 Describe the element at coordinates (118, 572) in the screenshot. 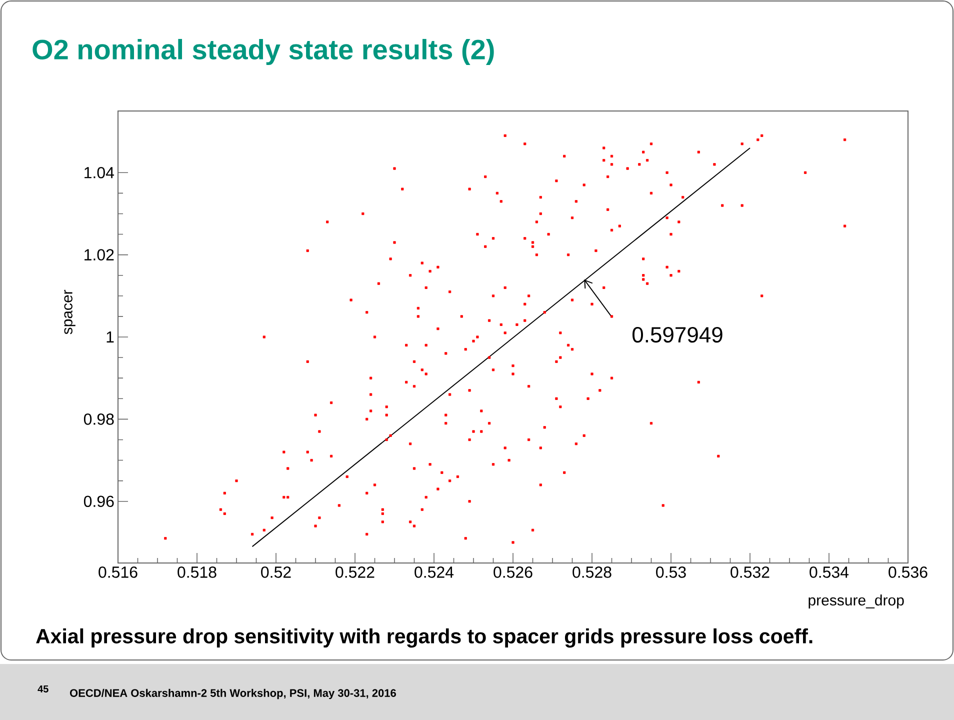

I see `x-tick-label: 0.516` at that location.